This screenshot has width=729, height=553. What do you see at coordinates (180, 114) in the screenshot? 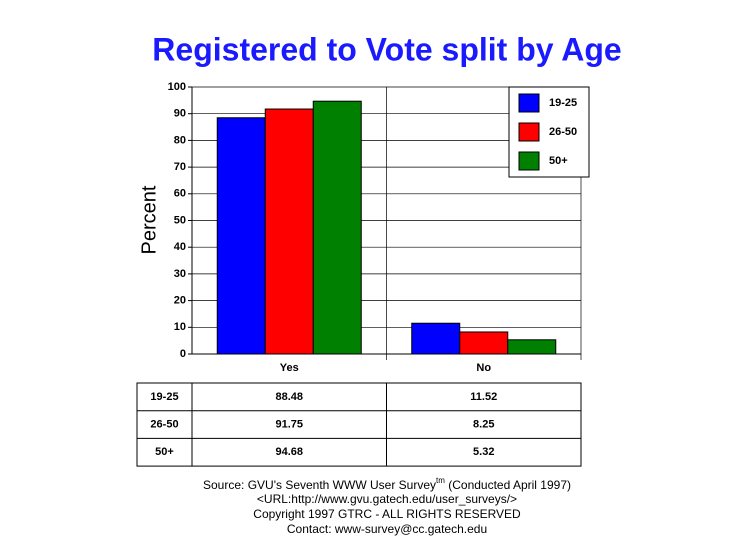
I see `y-tick-label: 90` at bounding box center [180, 114].